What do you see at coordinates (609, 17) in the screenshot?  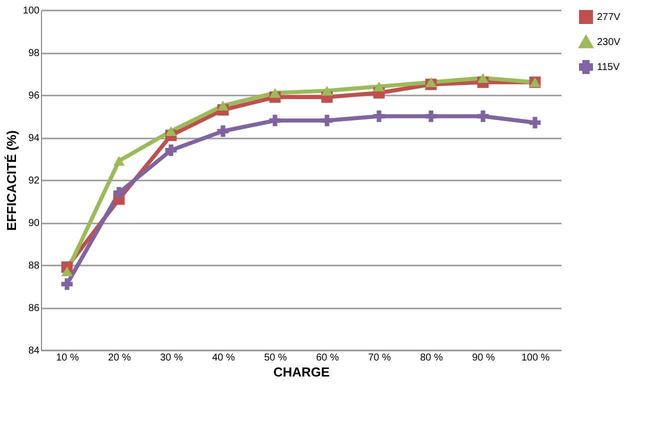 I see `legend-label: 277V` at bounding box center [609, 17].